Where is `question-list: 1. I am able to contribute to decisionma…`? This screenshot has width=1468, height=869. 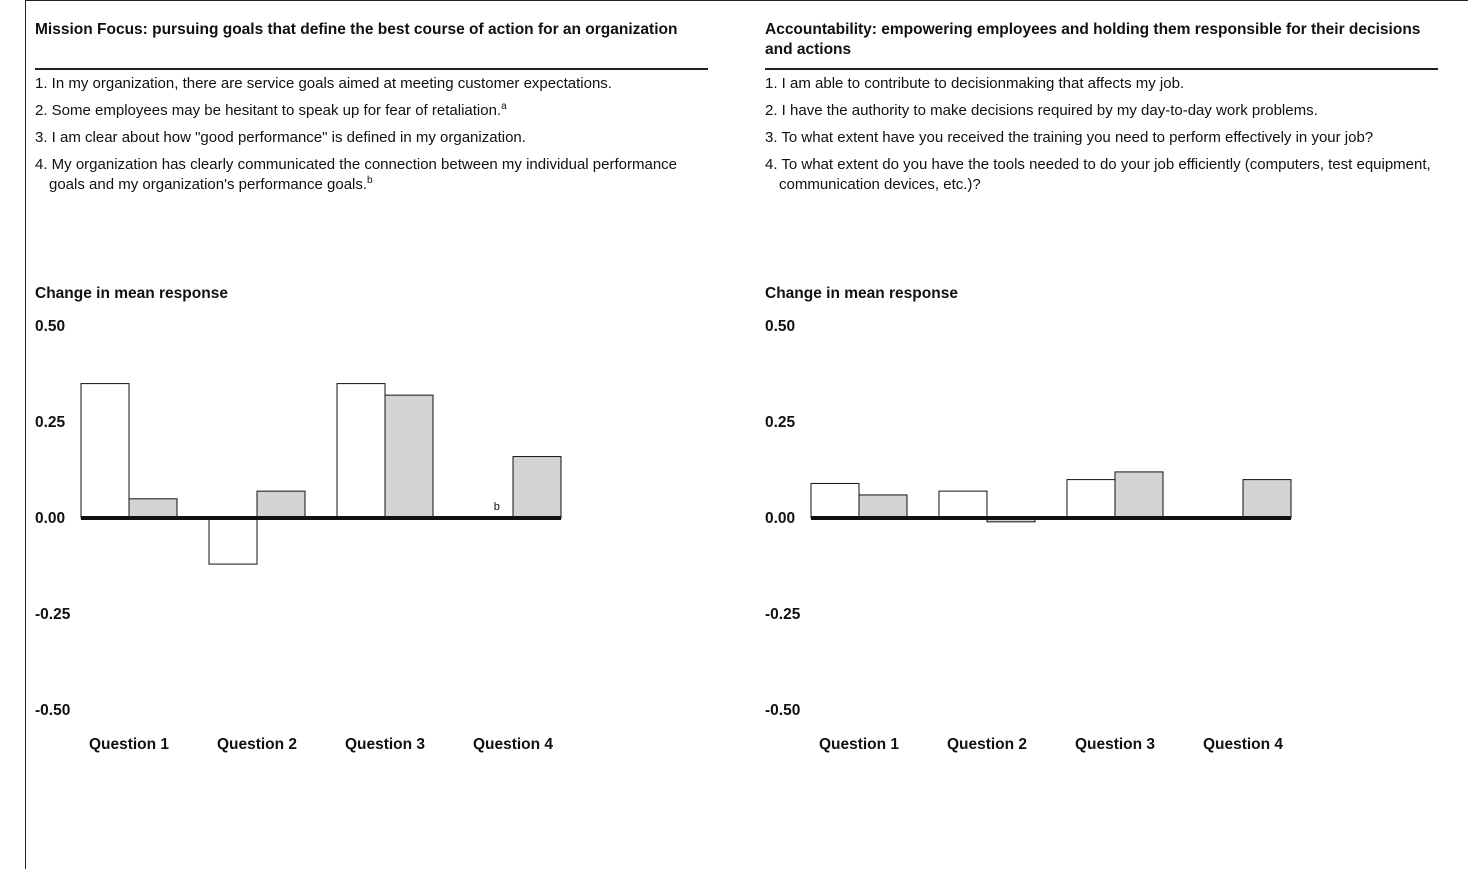 question-list: 1. I am able to contribute to decisionma… is located at coordinates (1105, 138).